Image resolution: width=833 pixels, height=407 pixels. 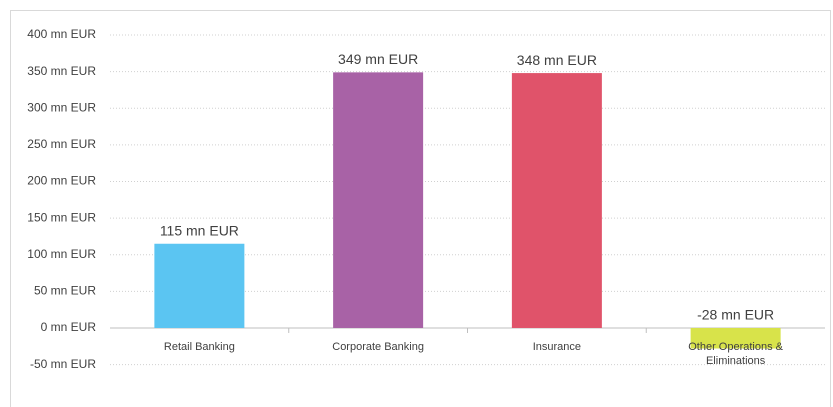 What do you see at coordinates (61, 144) in the screenshot?
I see `y-tick-label: 250 mn EUR` at bounding box center [61, 144].